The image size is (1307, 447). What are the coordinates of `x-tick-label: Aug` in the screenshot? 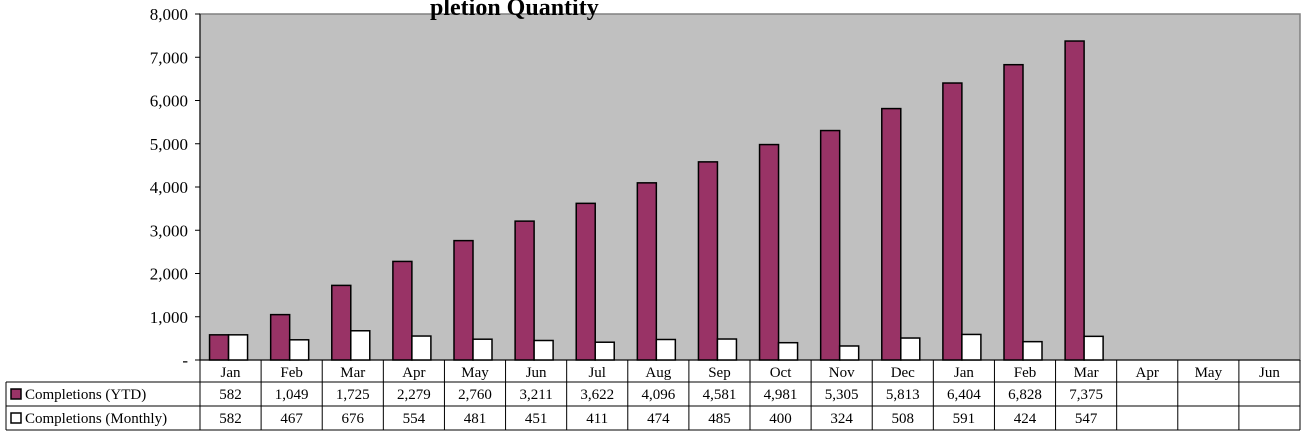 It's located at (658, 373).